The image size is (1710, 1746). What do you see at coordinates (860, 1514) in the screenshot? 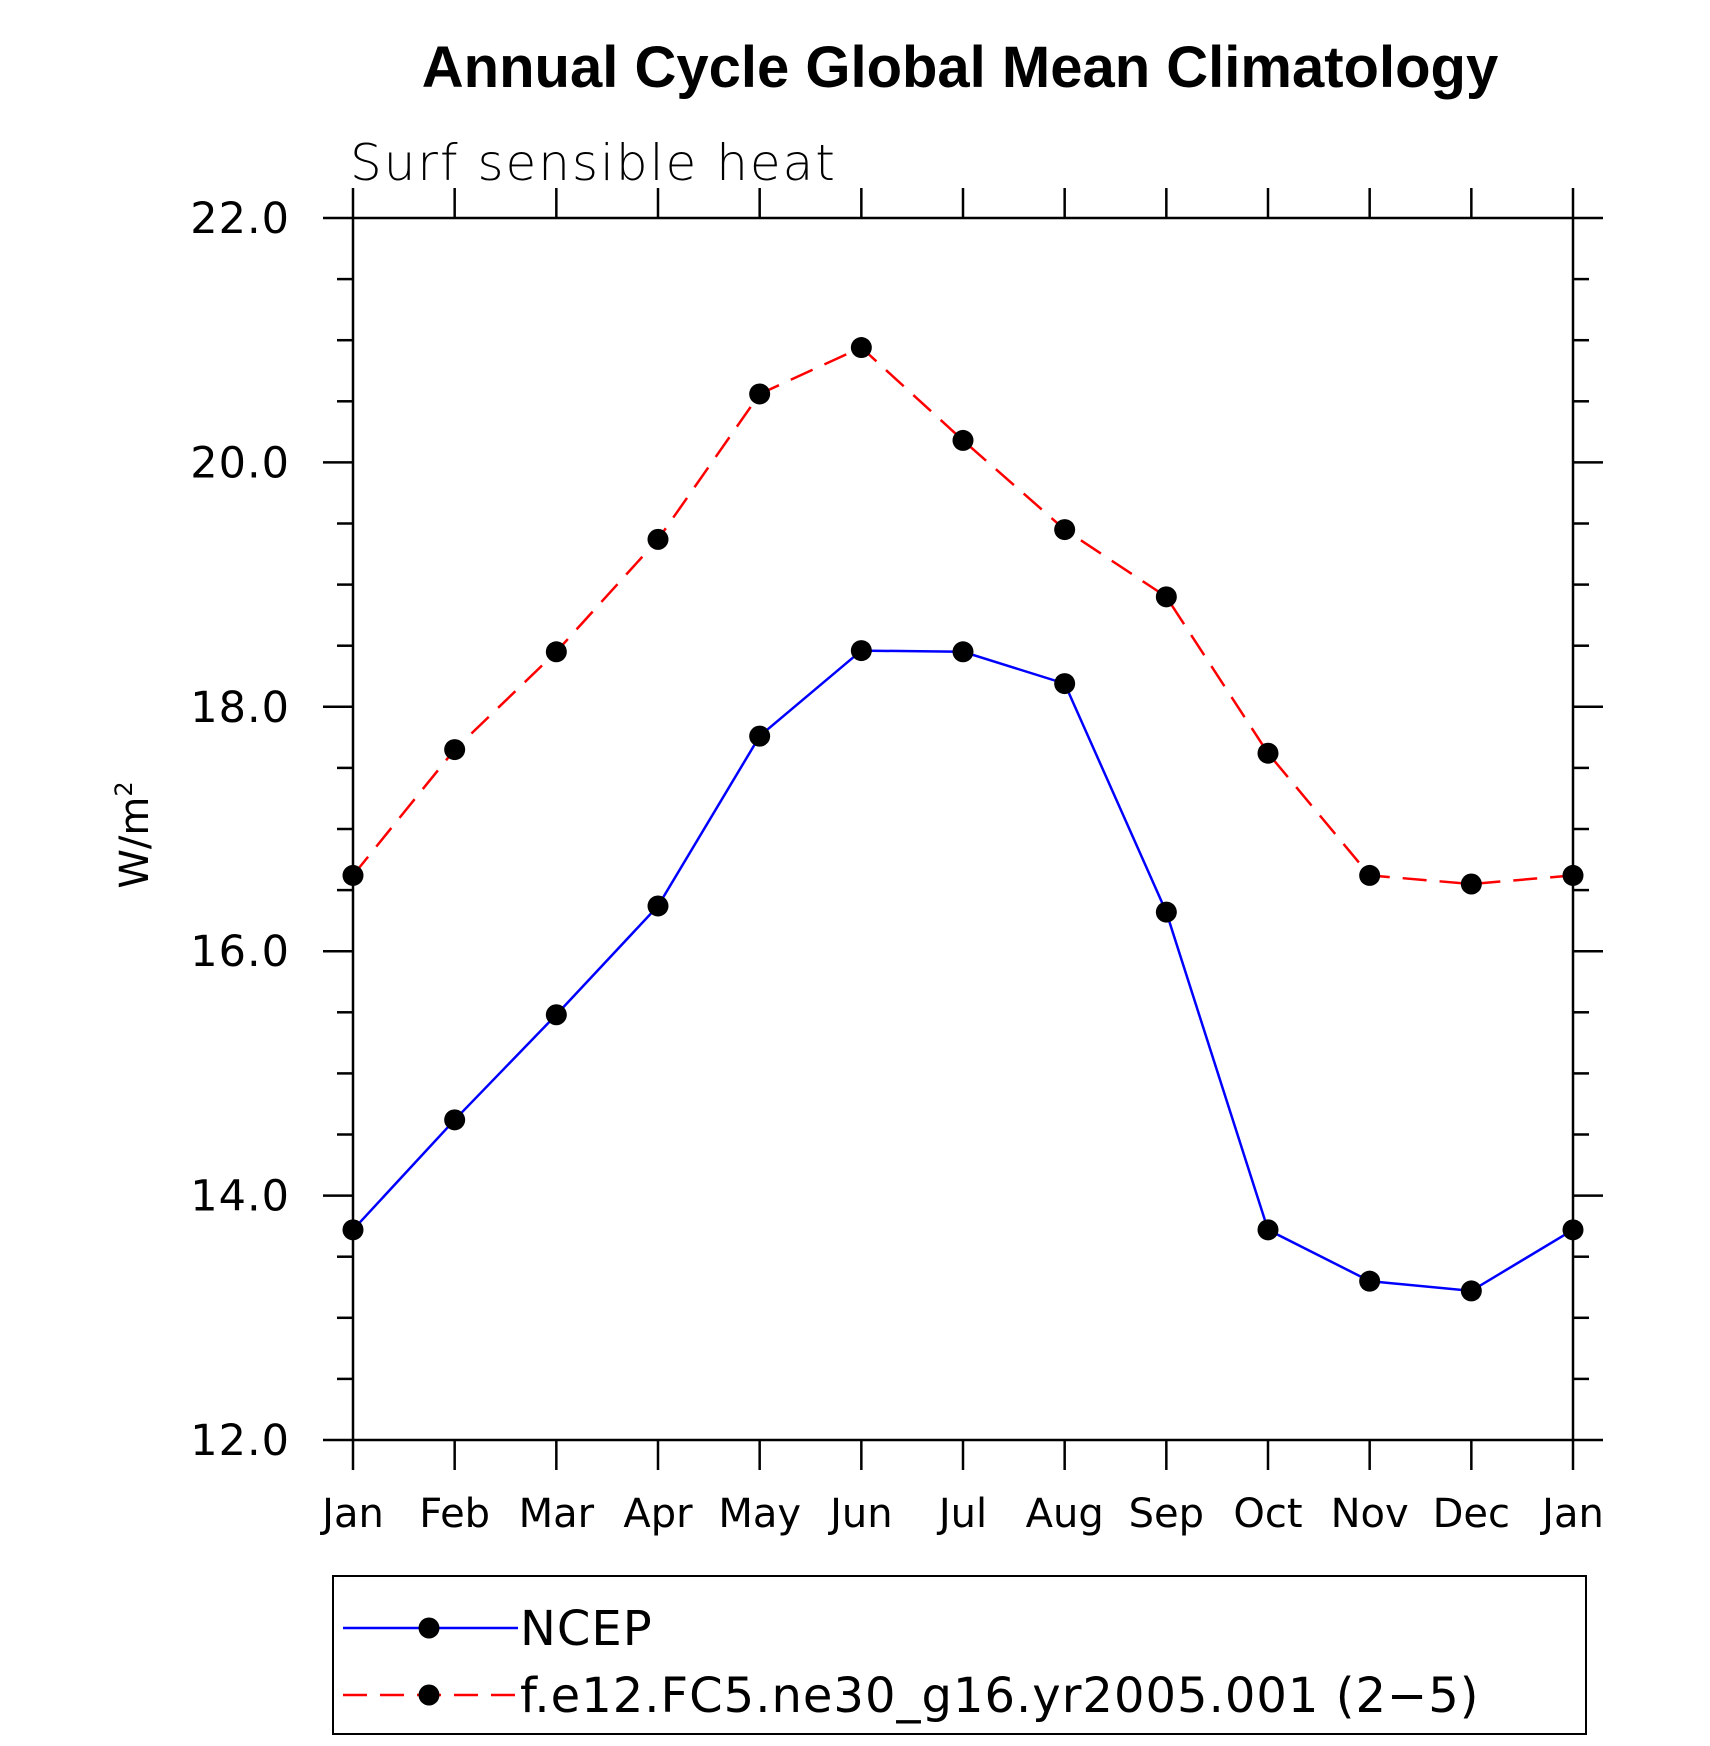
I see `x-tick-label: Jun` at bounding box center [860, 1514].